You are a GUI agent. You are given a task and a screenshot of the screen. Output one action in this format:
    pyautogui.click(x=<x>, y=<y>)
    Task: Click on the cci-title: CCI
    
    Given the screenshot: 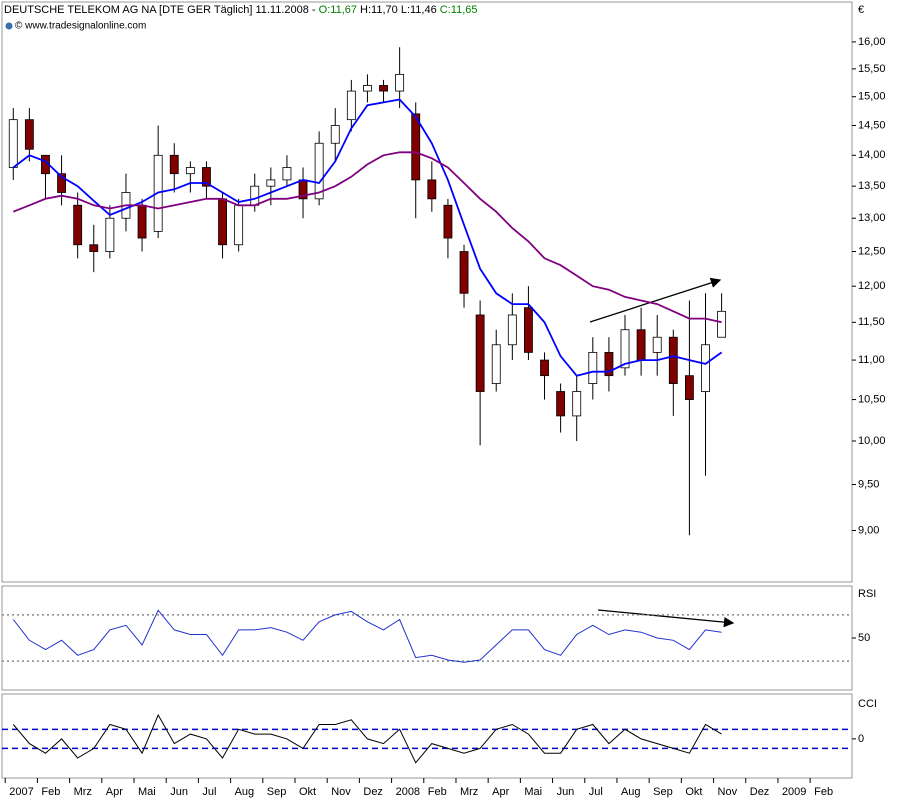 What is the action you would take?
    pyautogui.click(x=867, y=704)
    